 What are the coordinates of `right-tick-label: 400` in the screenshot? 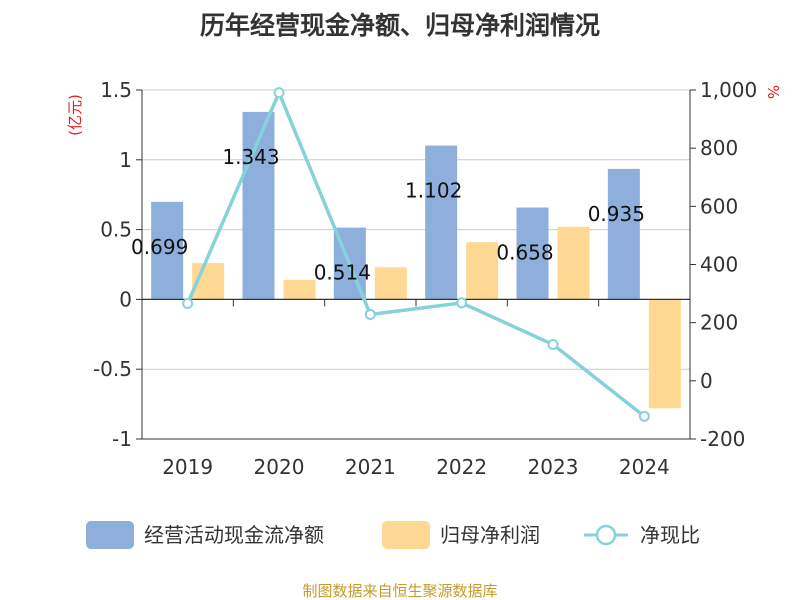 It's located at (719, 265).